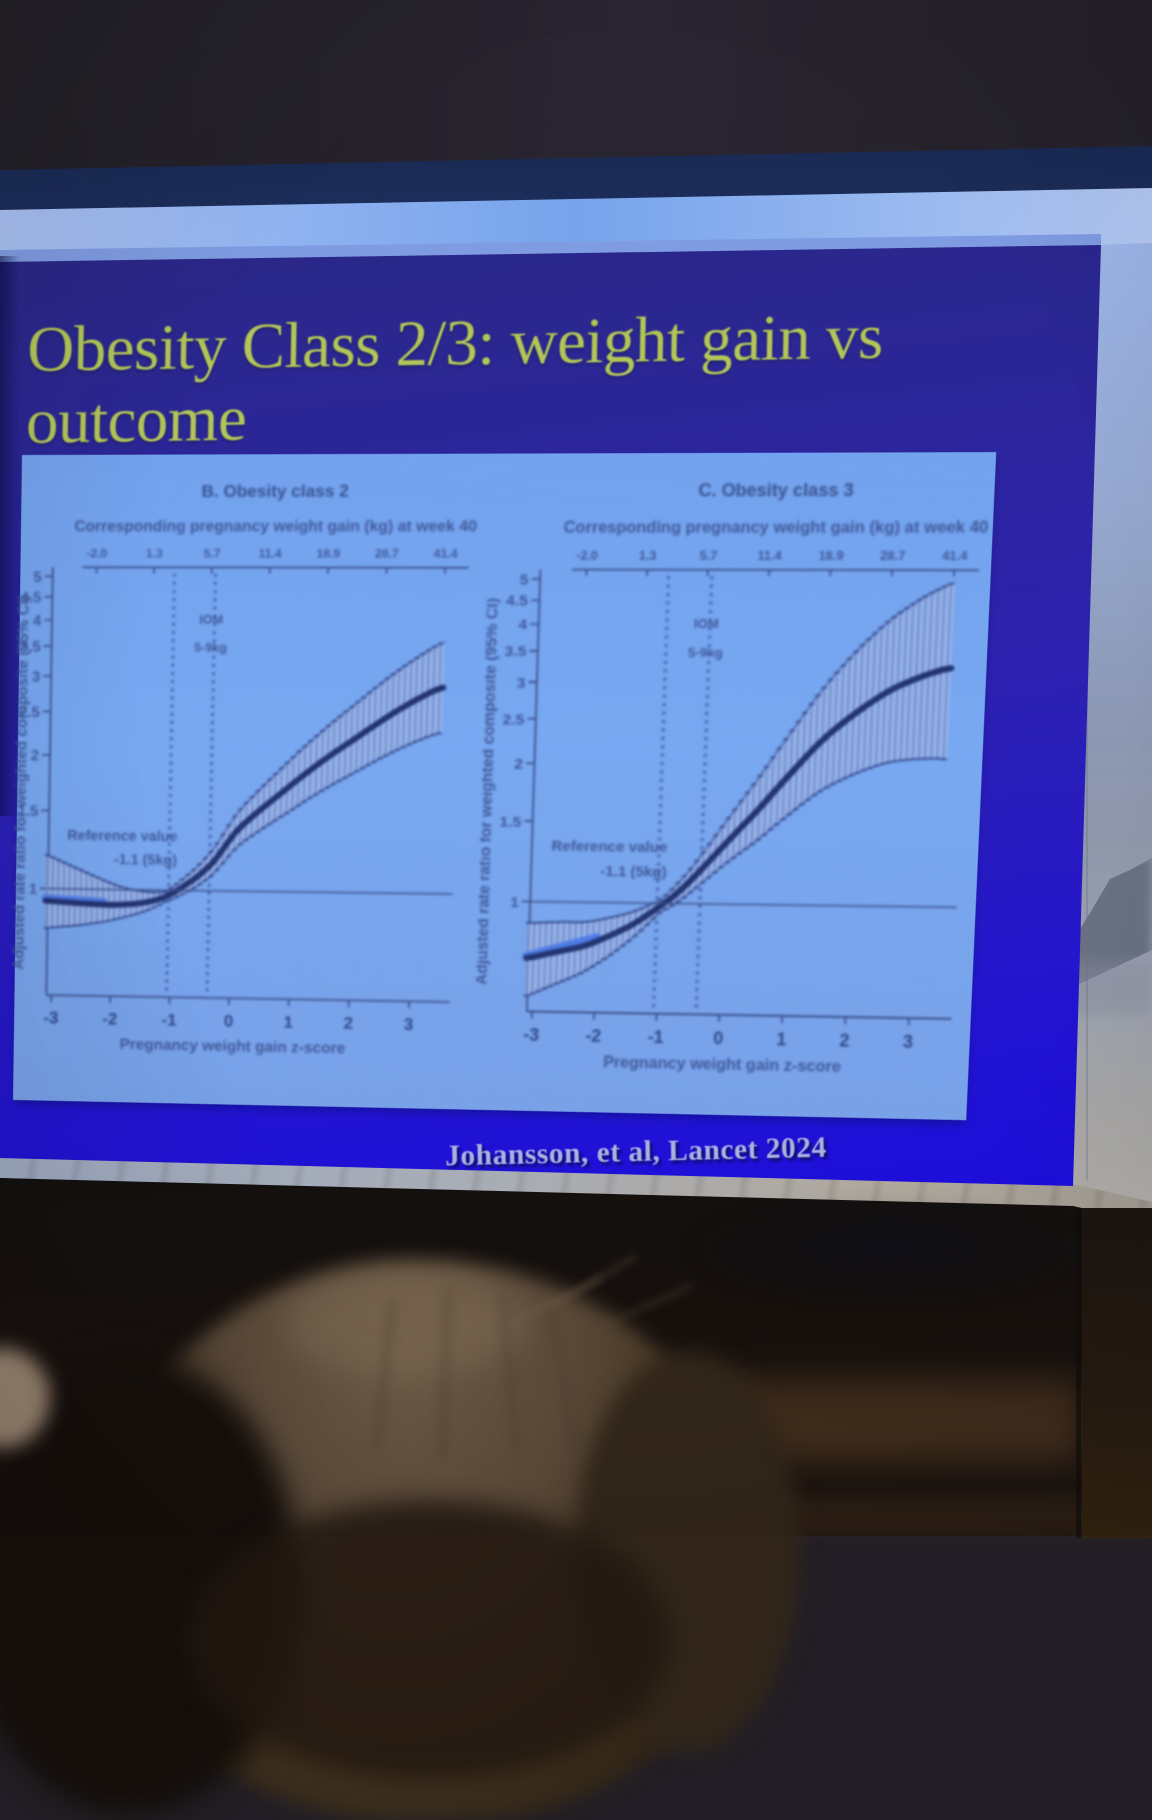 This screenshot has height=1820, width=1152. Describe the element at coordinates (513, 719) in the screenshot. I see `svg-text: 2.5` at that location.